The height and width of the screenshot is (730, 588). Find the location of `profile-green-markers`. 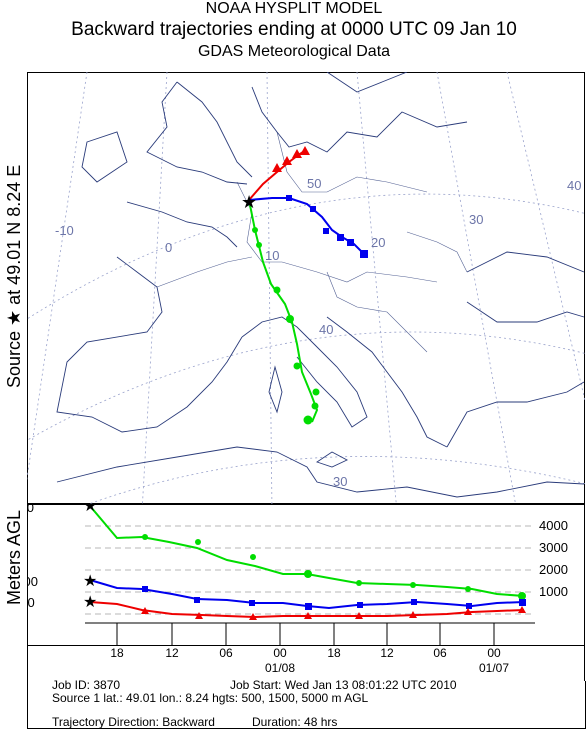

profile-green-markers is located at coordinates (334, 567).